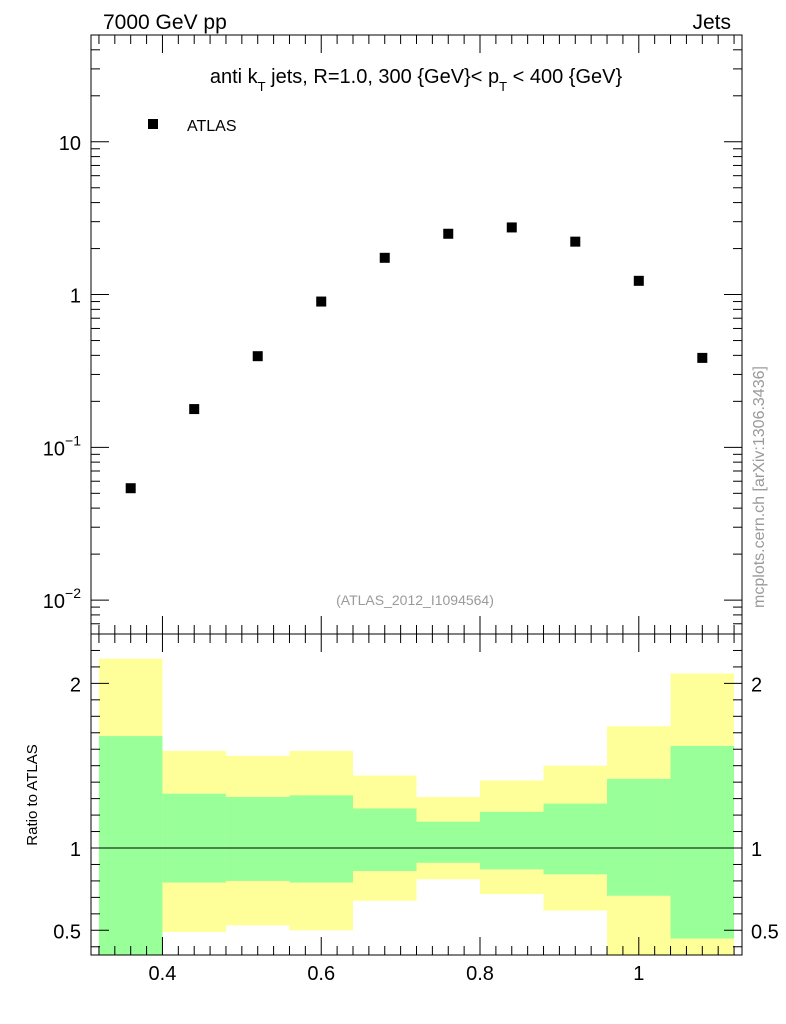 The height and width of the screenshot is (1024, 786). I want to click on title-sub-b: T, so click(503, 86).